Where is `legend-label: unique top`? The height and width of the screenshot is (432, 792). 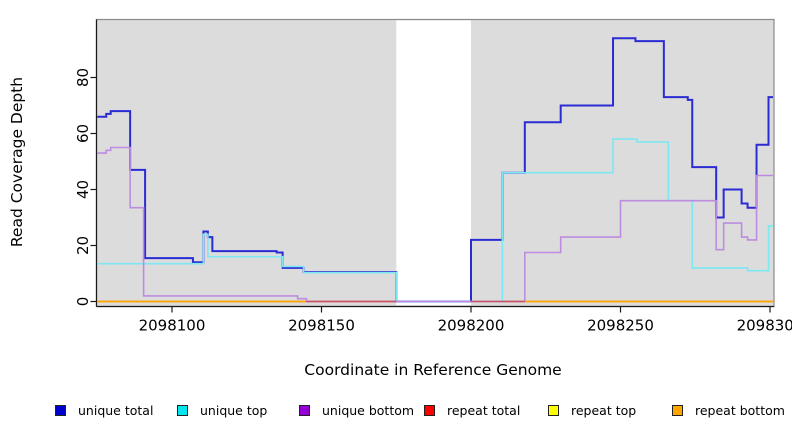
legend-label: unique top is located at coordinates (234, 410).